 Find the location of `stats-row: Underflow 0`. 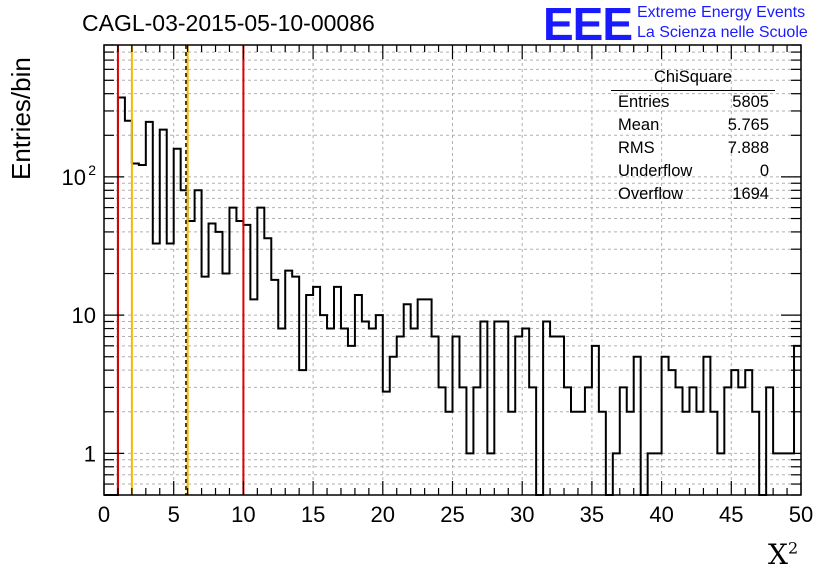

stats-row: Underflow 0 is located at coordinates (693, 171).